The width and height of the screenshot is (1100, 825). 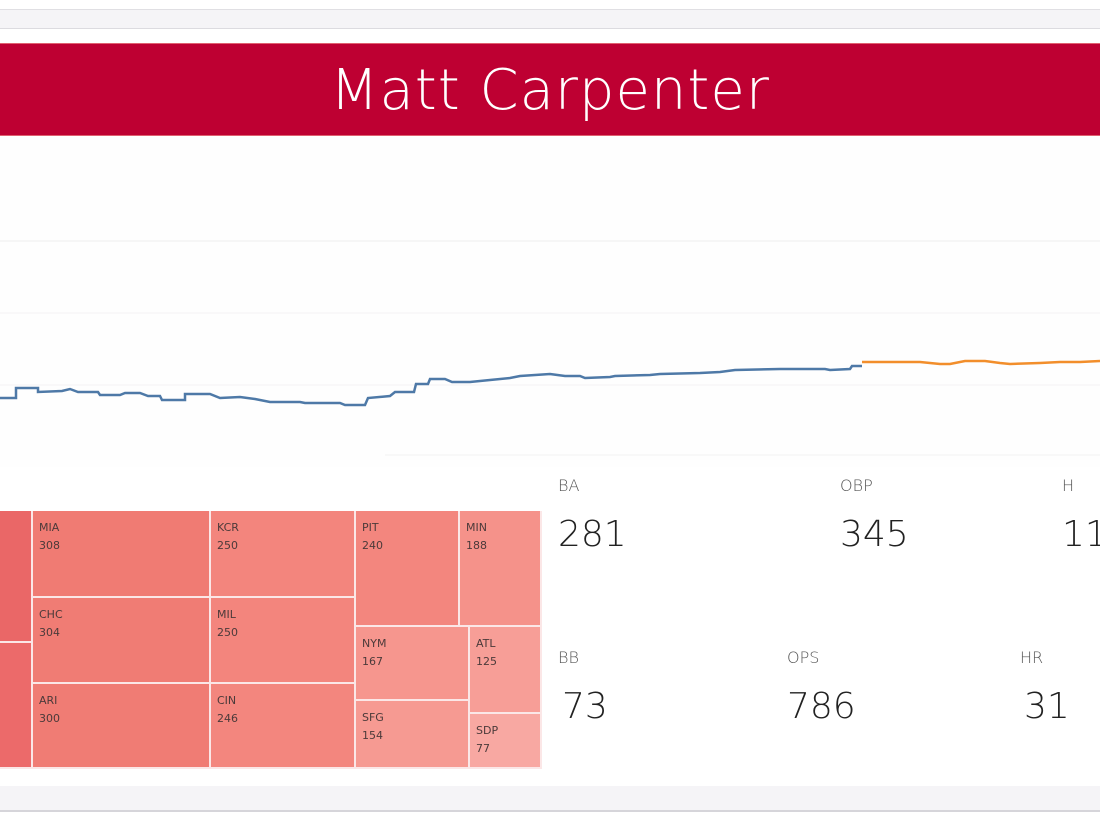 I want to click on tile-team: MIL, so click(x=226, y=614).